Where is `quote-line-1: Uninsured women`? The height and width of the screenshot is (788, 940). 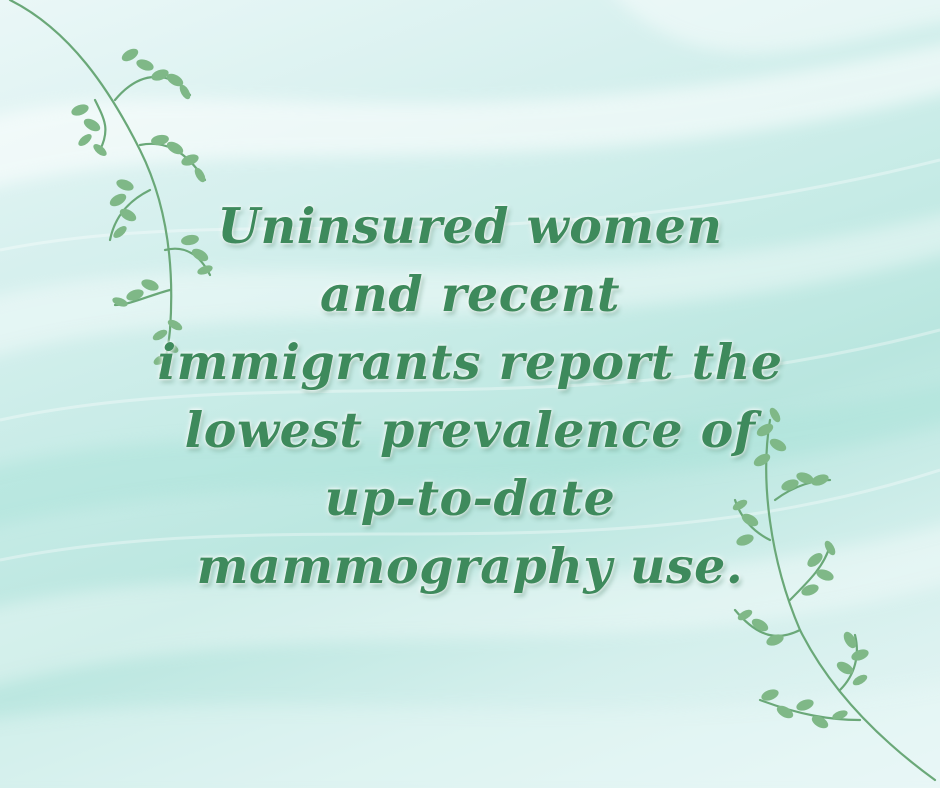 quote-line-1: Uninsured women is located at coordinates (470, 226).